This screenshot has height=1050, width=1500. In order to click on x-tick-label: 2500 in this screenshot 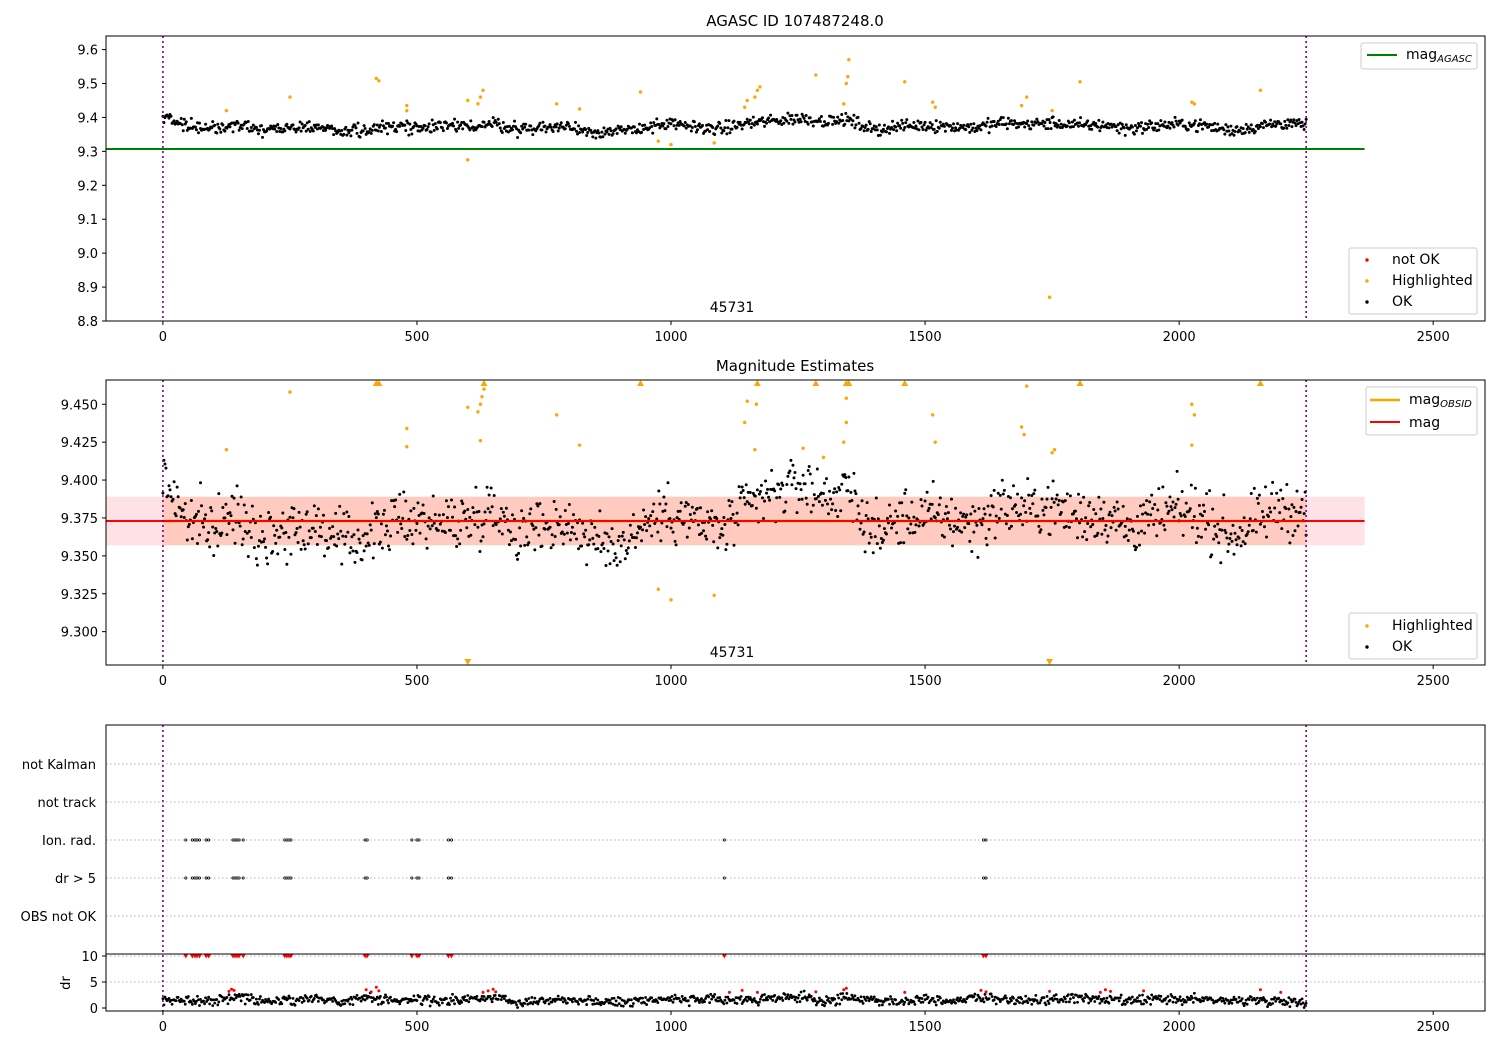, I will do `click(1433, 1027)`.